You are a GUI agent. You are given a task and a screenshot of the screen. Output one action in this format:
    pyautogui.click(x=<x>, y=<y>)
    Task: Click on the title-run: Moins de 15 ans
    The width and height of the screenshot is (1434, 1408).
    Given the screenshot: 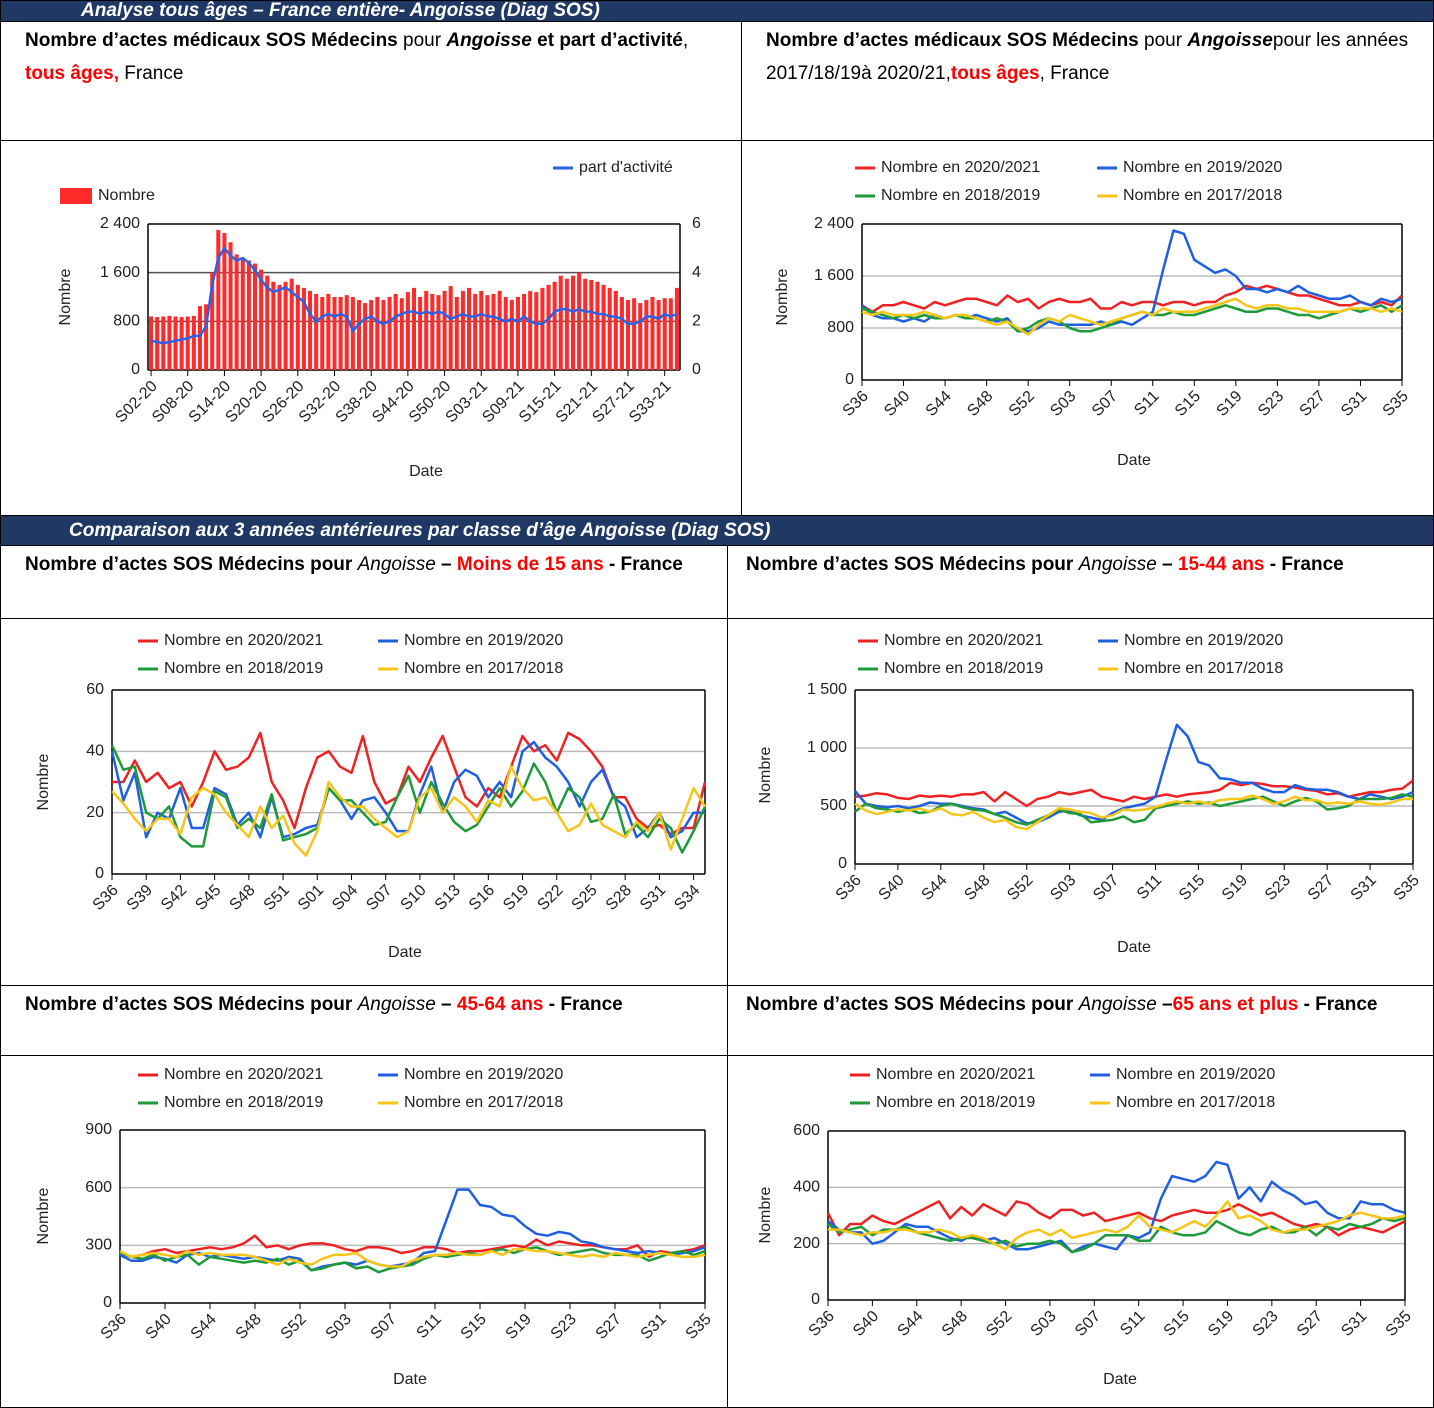 What is the action you would take?
    pyautogui.click(x=530, y=564)
    